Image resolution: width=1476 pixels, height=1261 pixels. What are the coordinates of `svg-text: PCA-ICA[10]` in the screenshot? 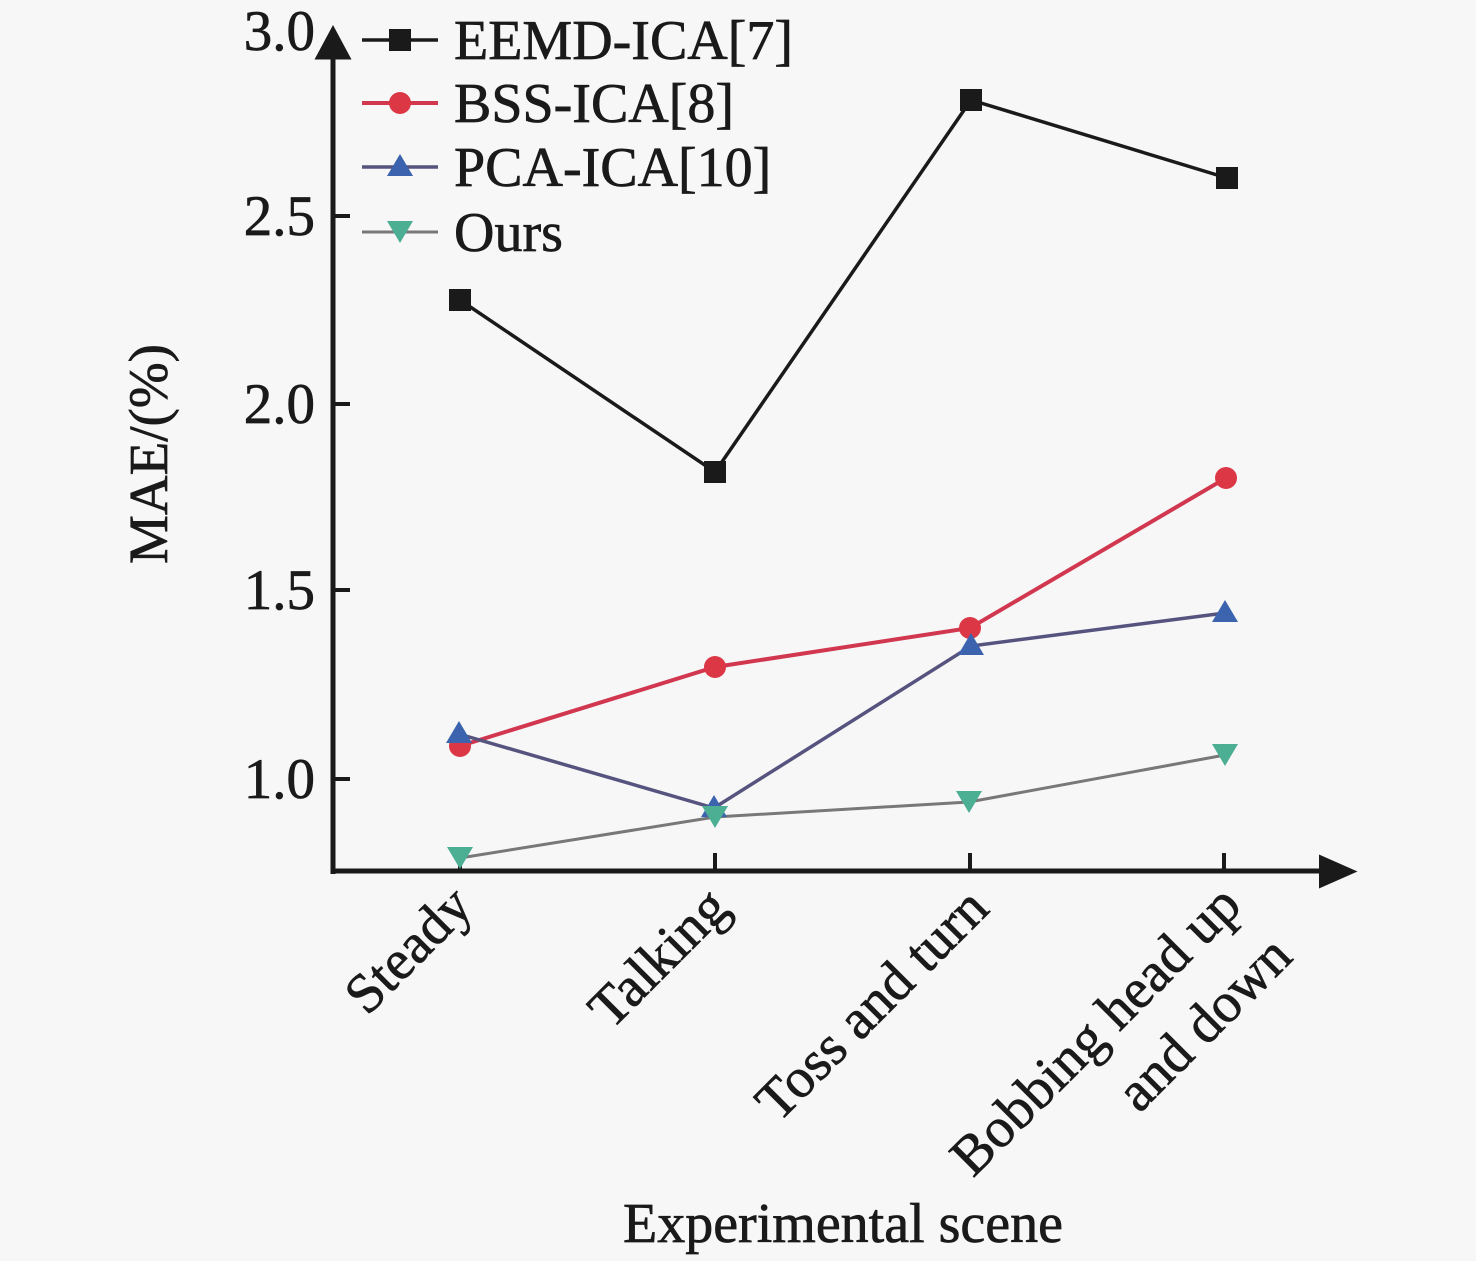 It's located at (612, 168).